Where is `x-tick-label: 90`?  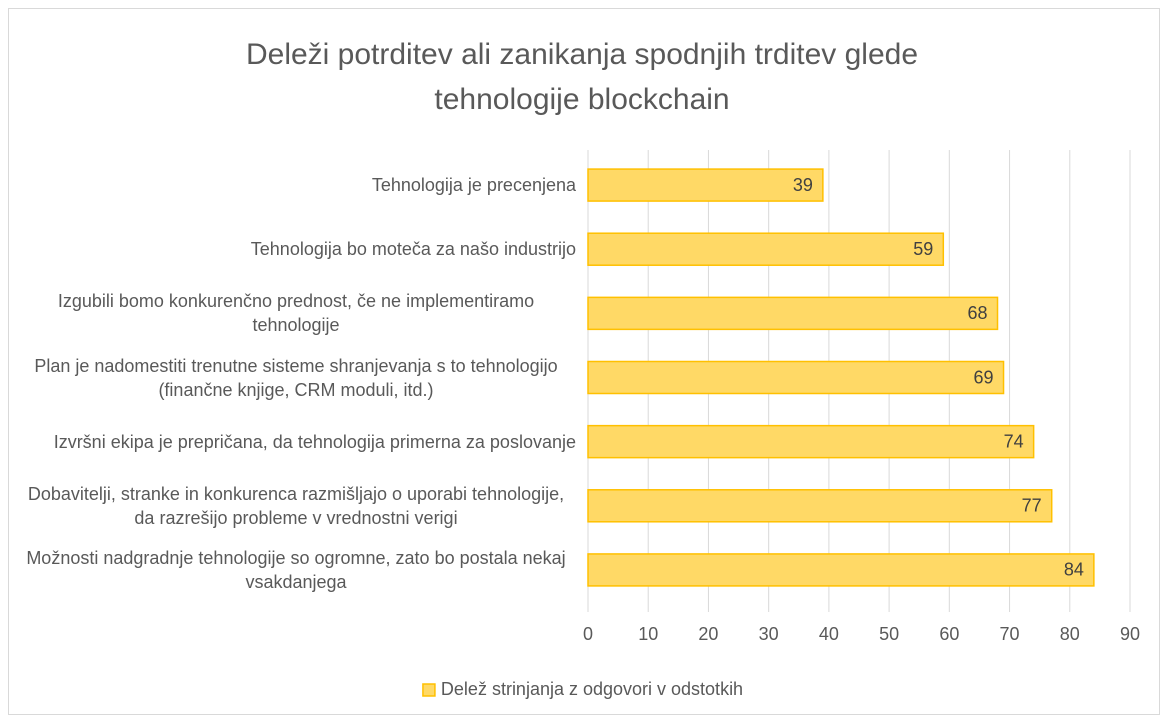
x-tick-label: 90 is located at coordinates (1130, 634).